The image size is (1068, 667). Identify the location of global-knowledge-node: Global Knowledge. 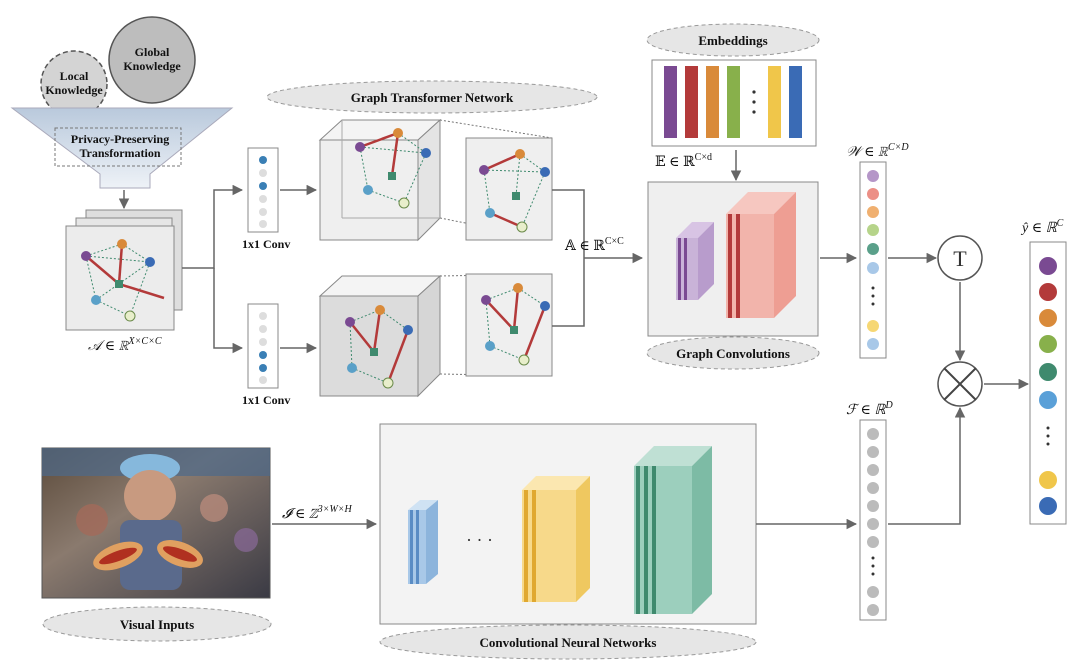
(152, 60).